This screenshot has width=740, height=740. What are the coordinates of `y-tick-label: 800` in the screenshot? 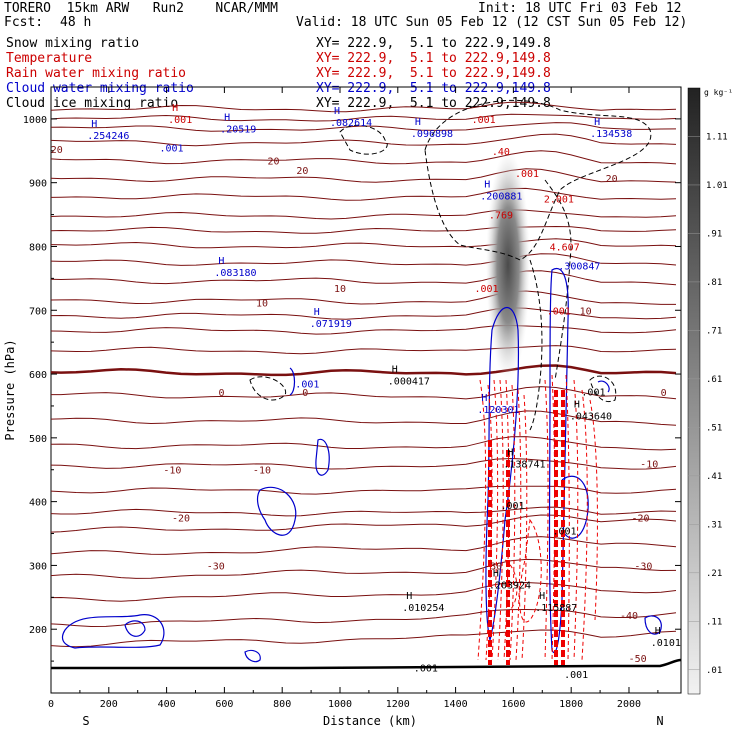 It's located at (38, 247).